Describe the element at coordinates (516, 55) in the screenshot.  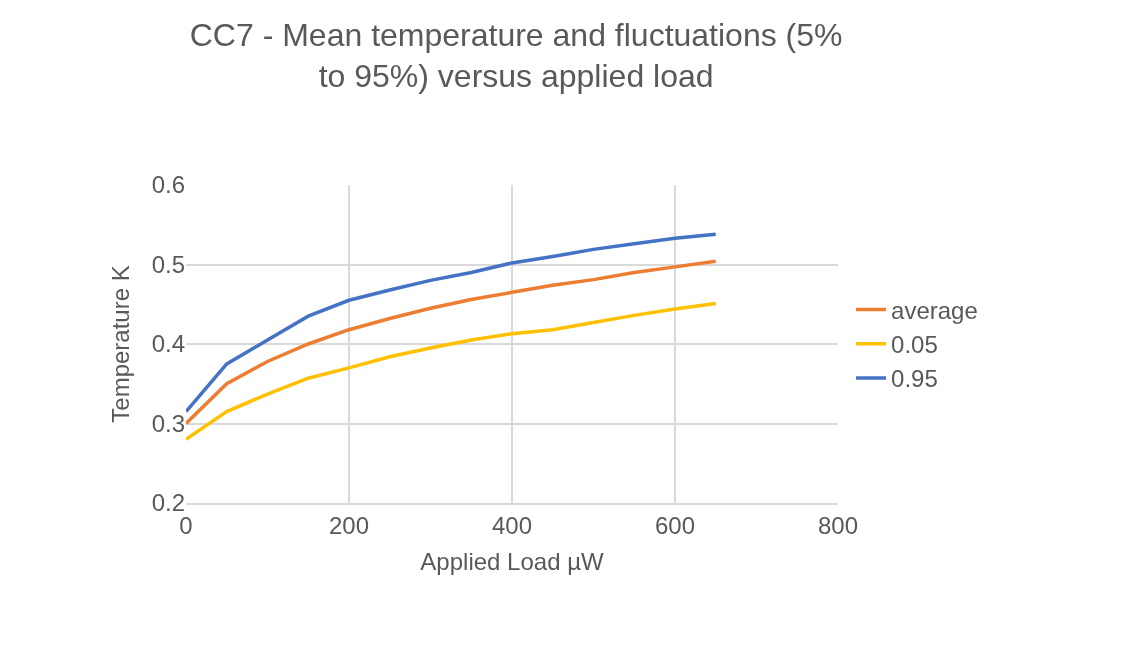
I see `chart-title: CC7 - Mean temperature and fluctuations (5% to 95%) versus applied load` at that location.